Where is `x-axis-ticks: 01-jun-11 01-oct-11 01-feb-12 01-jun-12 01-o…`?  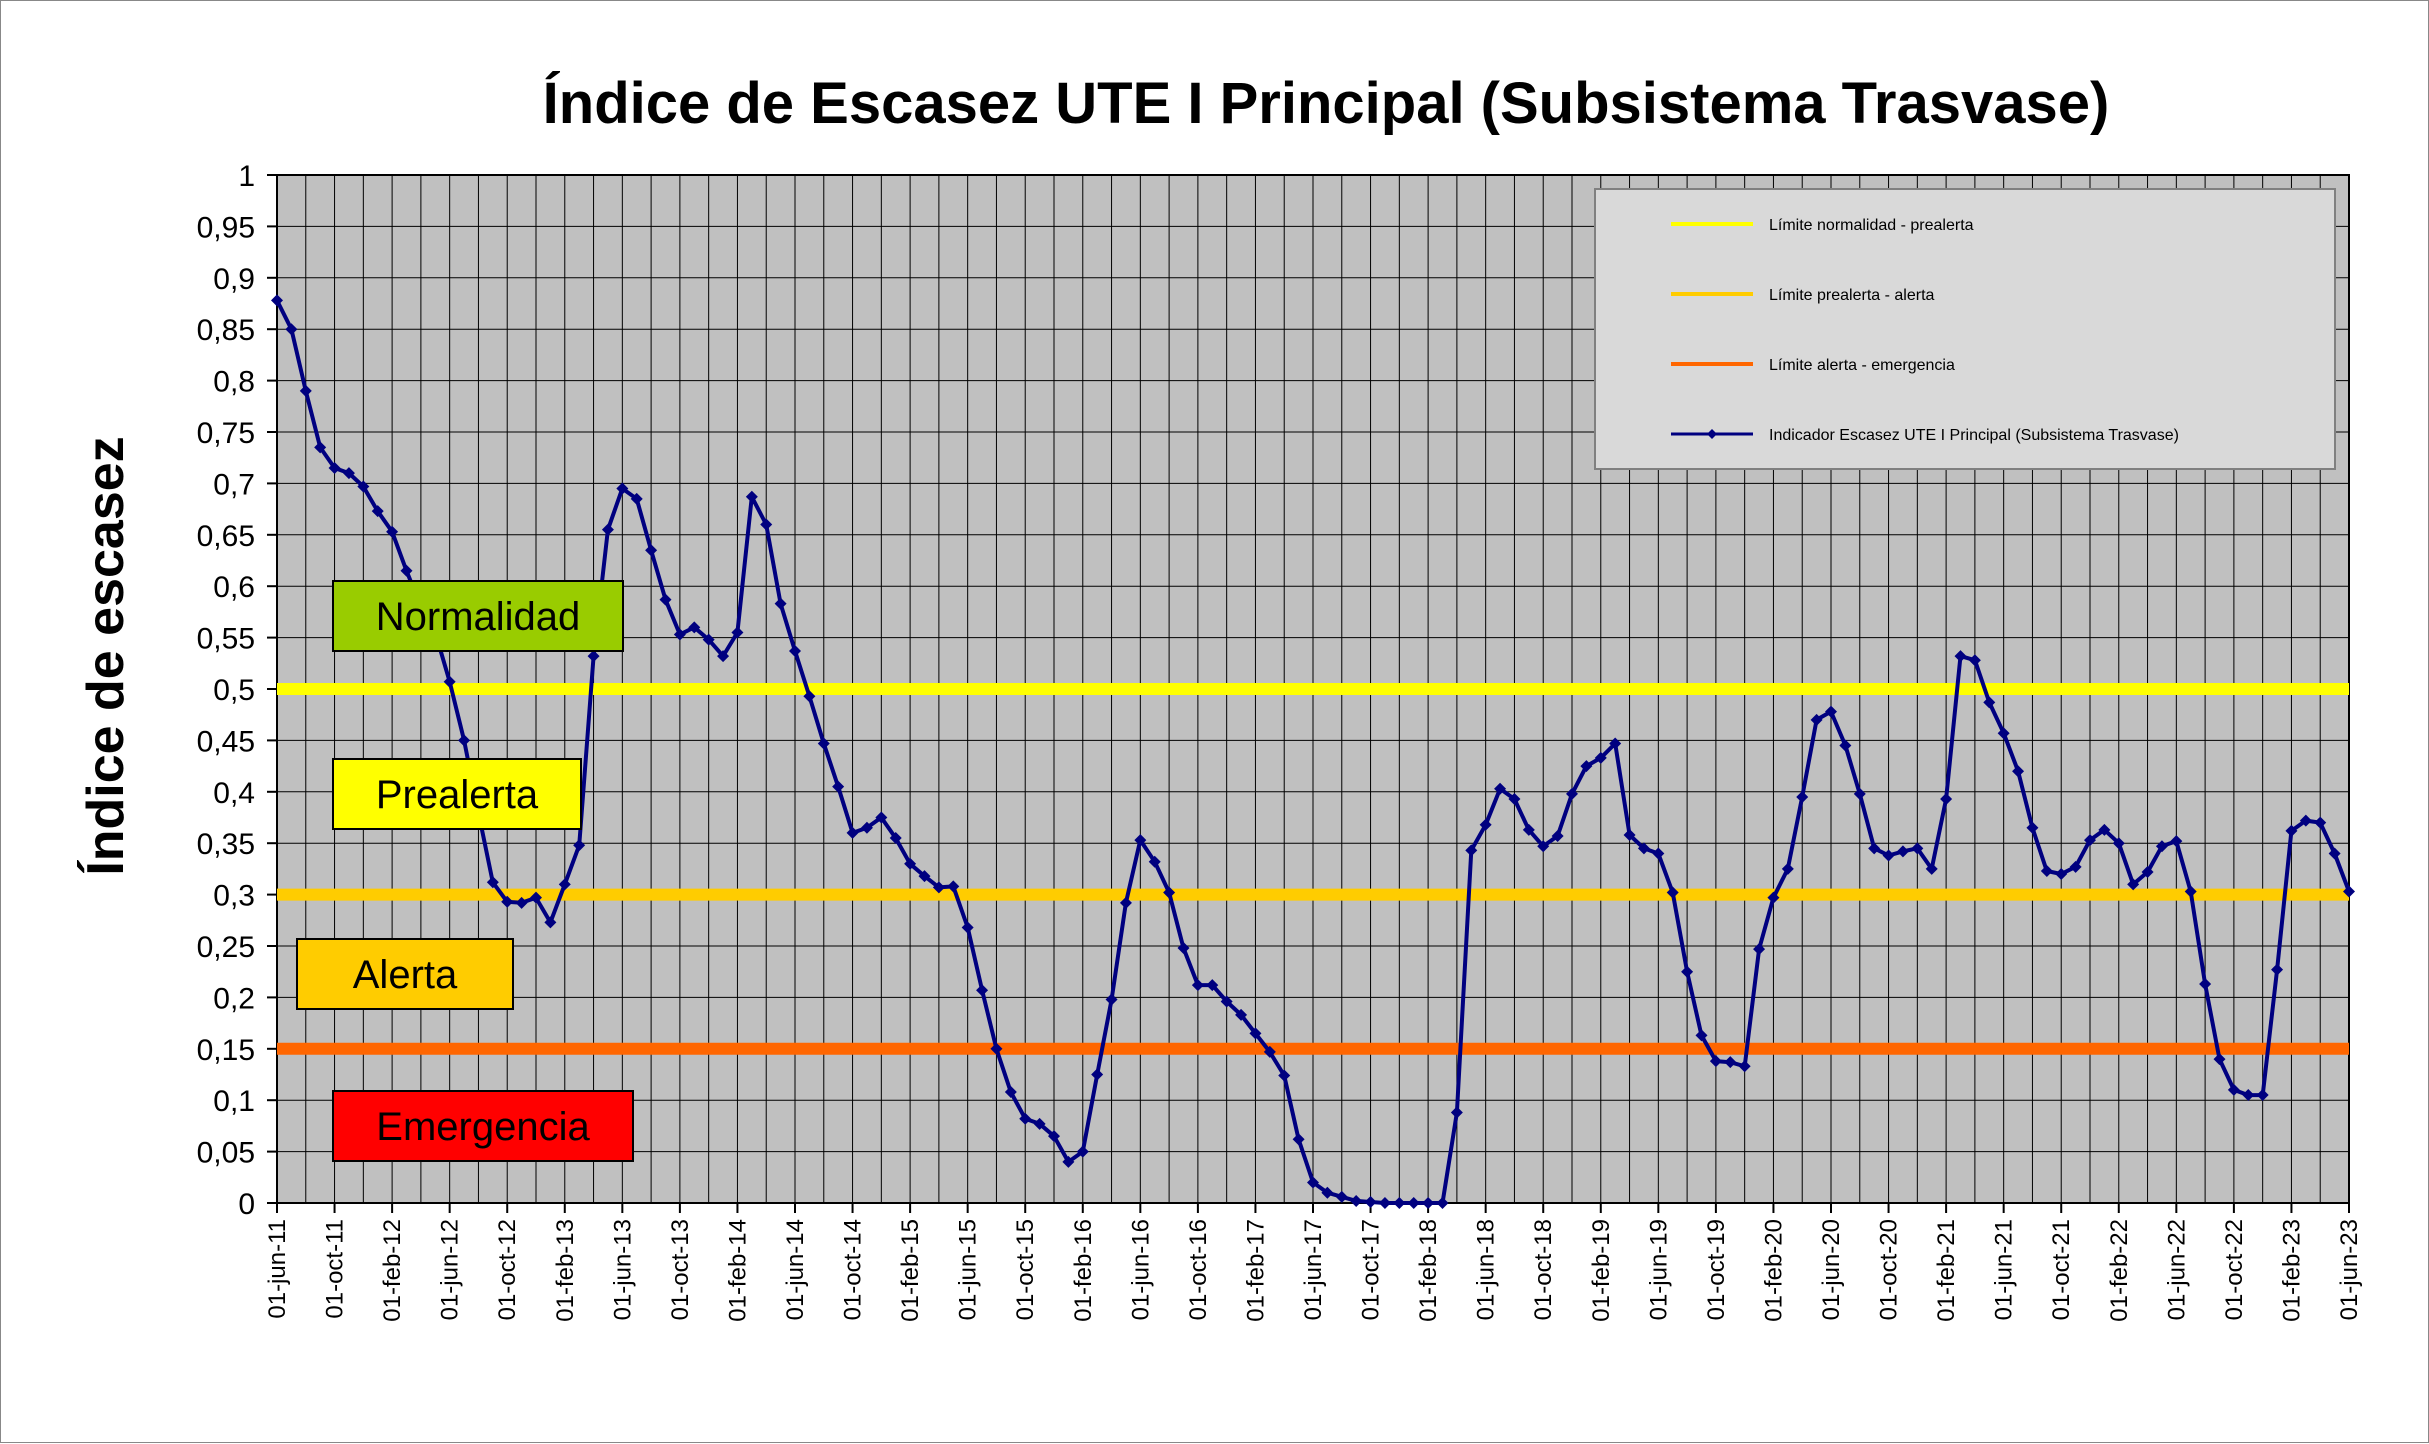
x-axis-ticks: 01-jun-11 01-oct-11 01-feb-12 01-jun-12 01-o… is located at coordinates (1313, 1262).